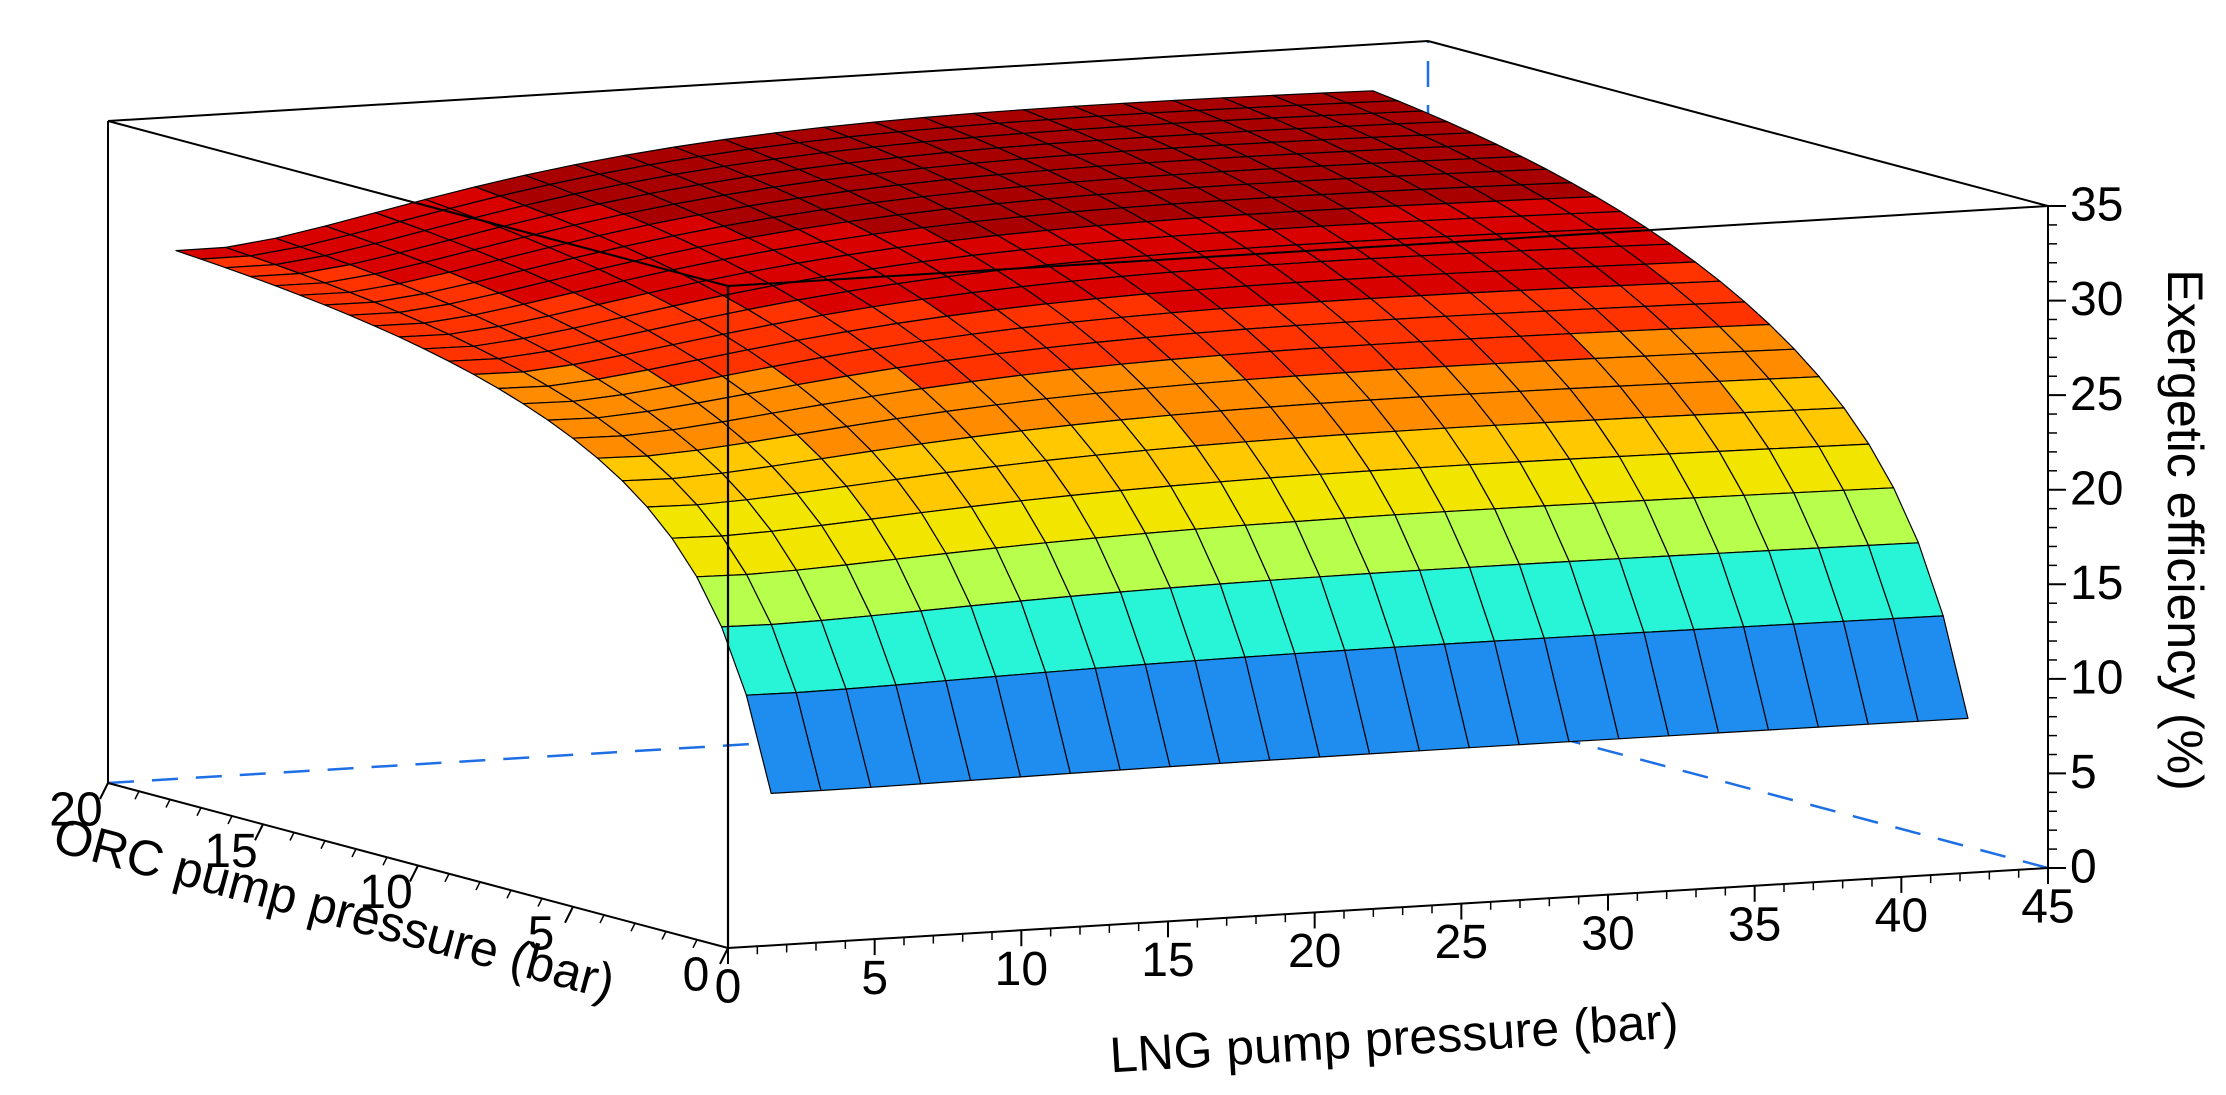  What do you see at coordinates (2096, 678) in the screenshot?
I see `z-tick-label: 10` at bounding box center [2096, 678].